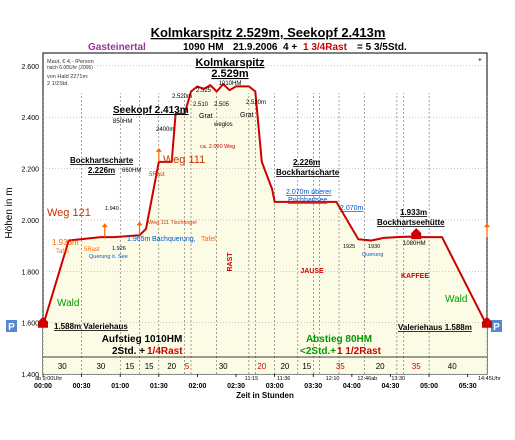  Describe the element at coordinates (165, 130) in the screenshot. I see `h-2400: 2400m` at that location.